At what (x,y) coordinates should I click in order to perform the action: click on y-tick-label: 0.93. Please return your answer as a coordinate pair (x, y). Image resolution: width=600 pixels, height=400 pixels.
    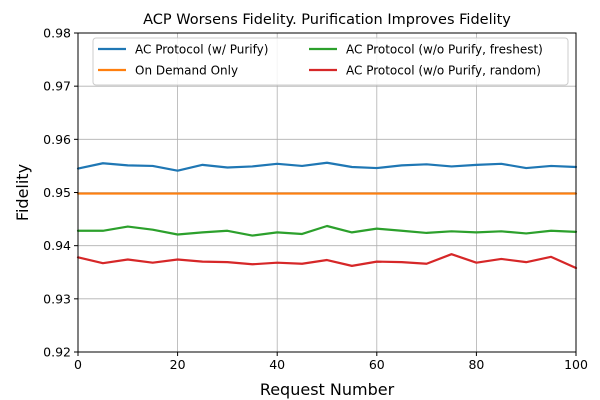
    Looking at the image, I should click on (57, 298).